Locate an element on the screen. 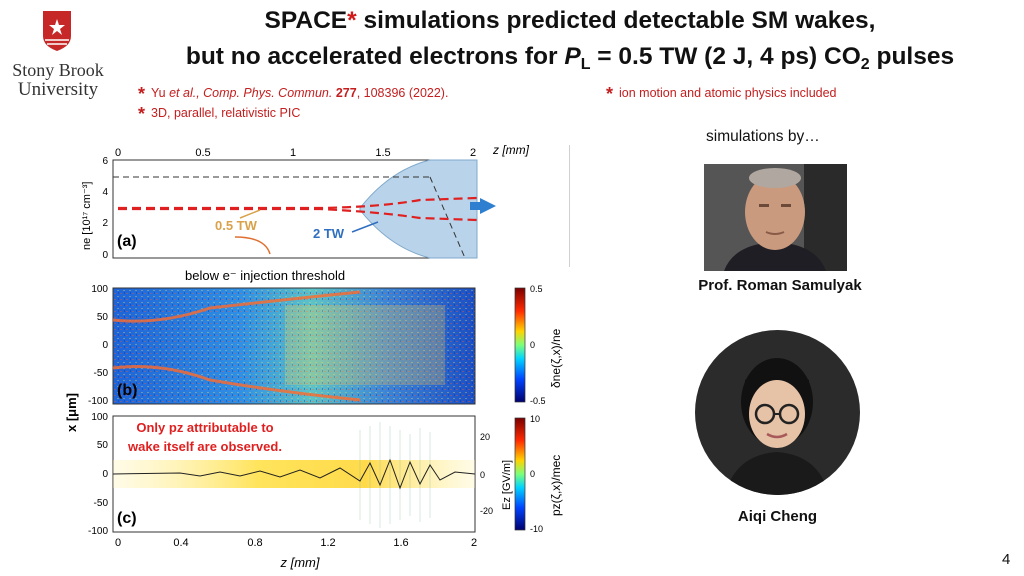  bottom-axis: 0 0.4 0.8 1.2 1.6 2 z [mm] is located at coordinates (296, 553).